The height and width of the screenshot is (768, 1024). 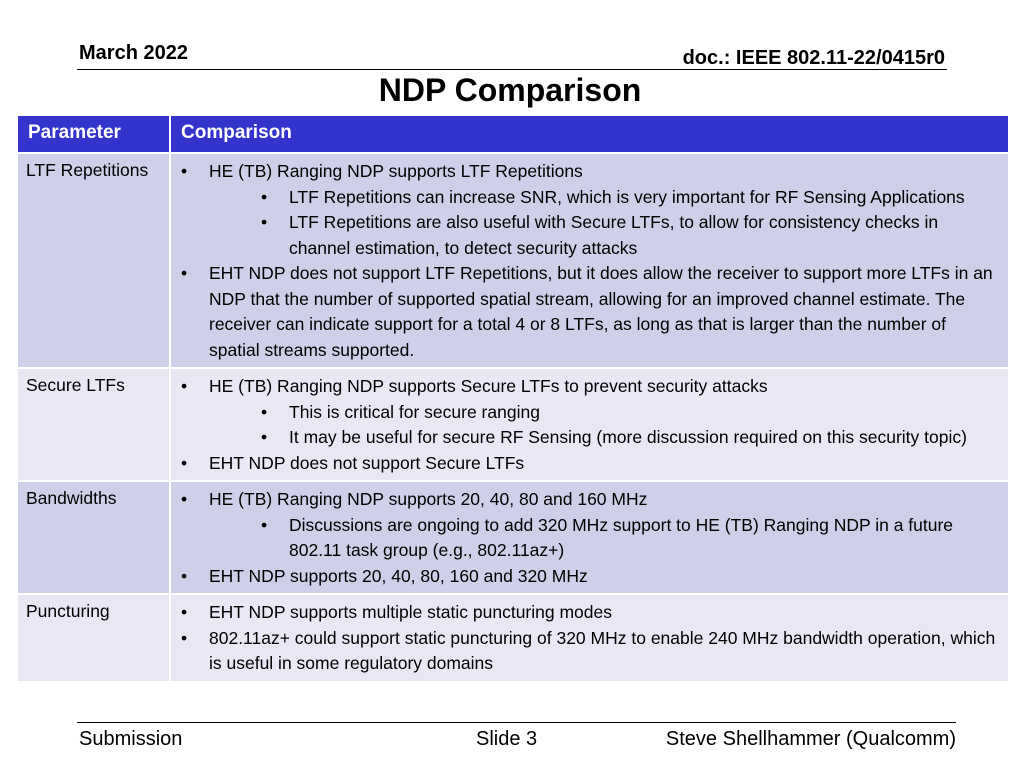 I want to click on footer-author: Steve Shellhammer (Qualcomm), so click(x=810, y=739).